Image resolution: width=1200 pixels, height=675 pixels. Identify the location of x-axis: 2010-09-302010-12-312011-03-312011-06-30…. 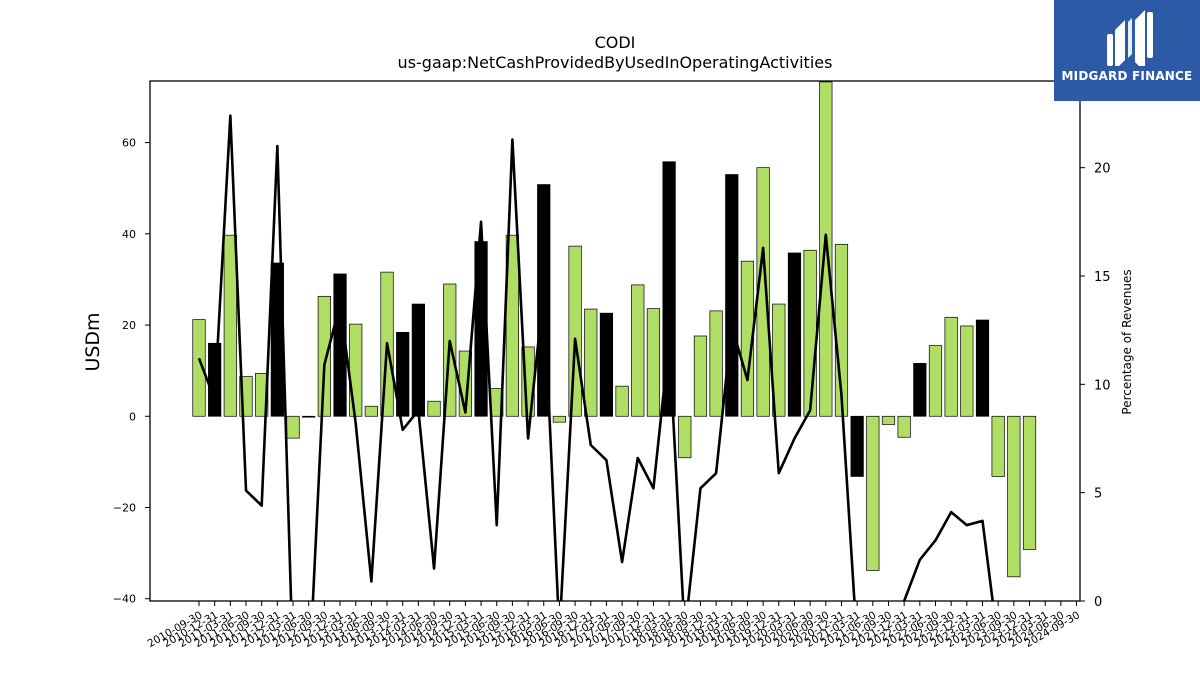
(614, 625).